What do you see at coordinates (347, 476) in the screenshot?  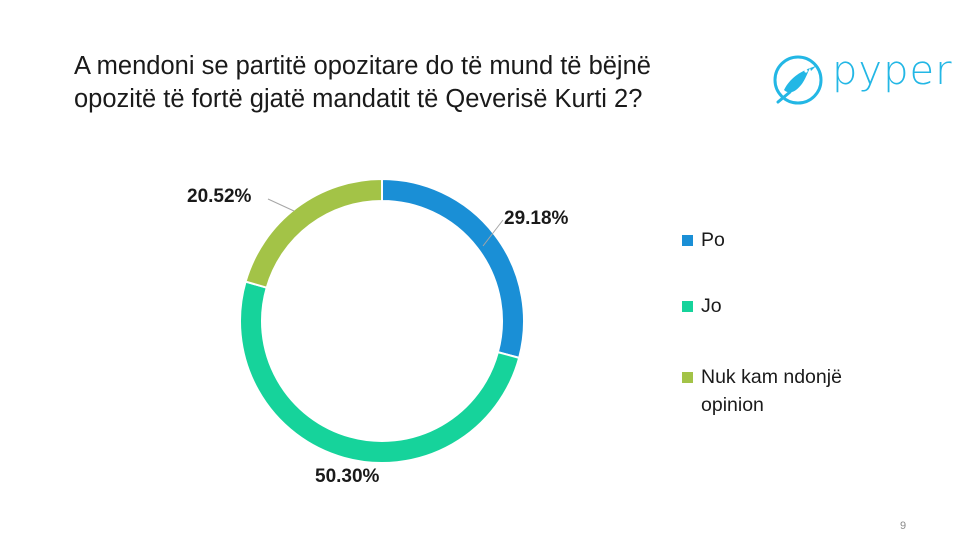 I see `data-label: 50.30%` at bounding box center [347, 476].